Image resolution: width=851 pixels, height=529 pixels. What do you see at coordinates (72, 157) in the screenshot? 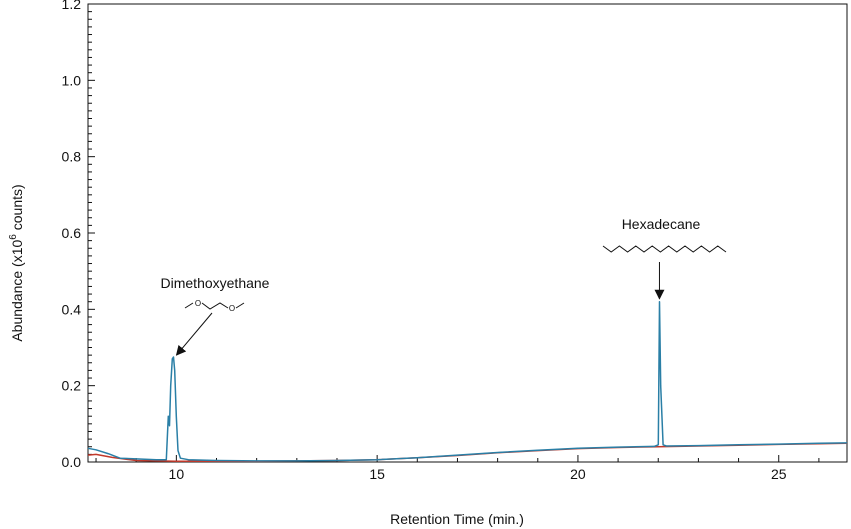
I see `y-tick-label: 0.8` at bounding box center [72, 157].